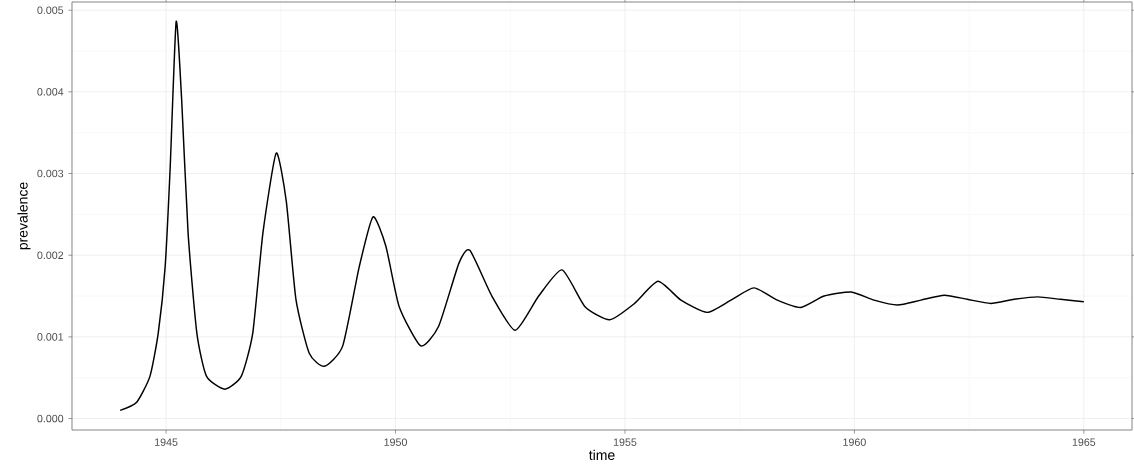  What do you see at coordinates (50, 255) in the screenshot?
I see `y-tick-label: 0.002` at bounding box center [50, 255].